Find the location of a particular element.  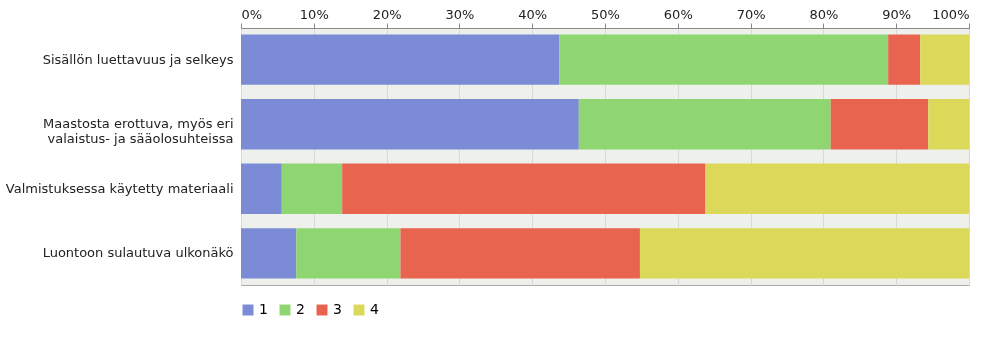

legend-label: 1 is located at coordinates (263, 309).